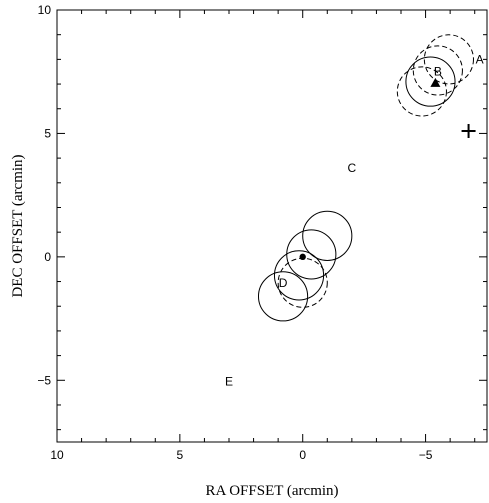 The width and height of the screenshot is (489, 503). I want to click on plus-marker, so click(468, 130).